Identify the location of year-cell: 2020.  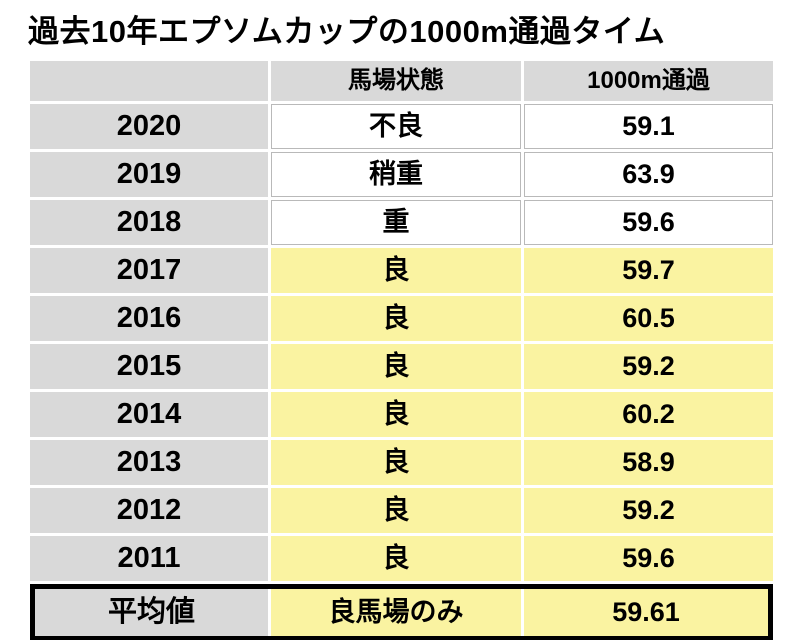
(149, 126).